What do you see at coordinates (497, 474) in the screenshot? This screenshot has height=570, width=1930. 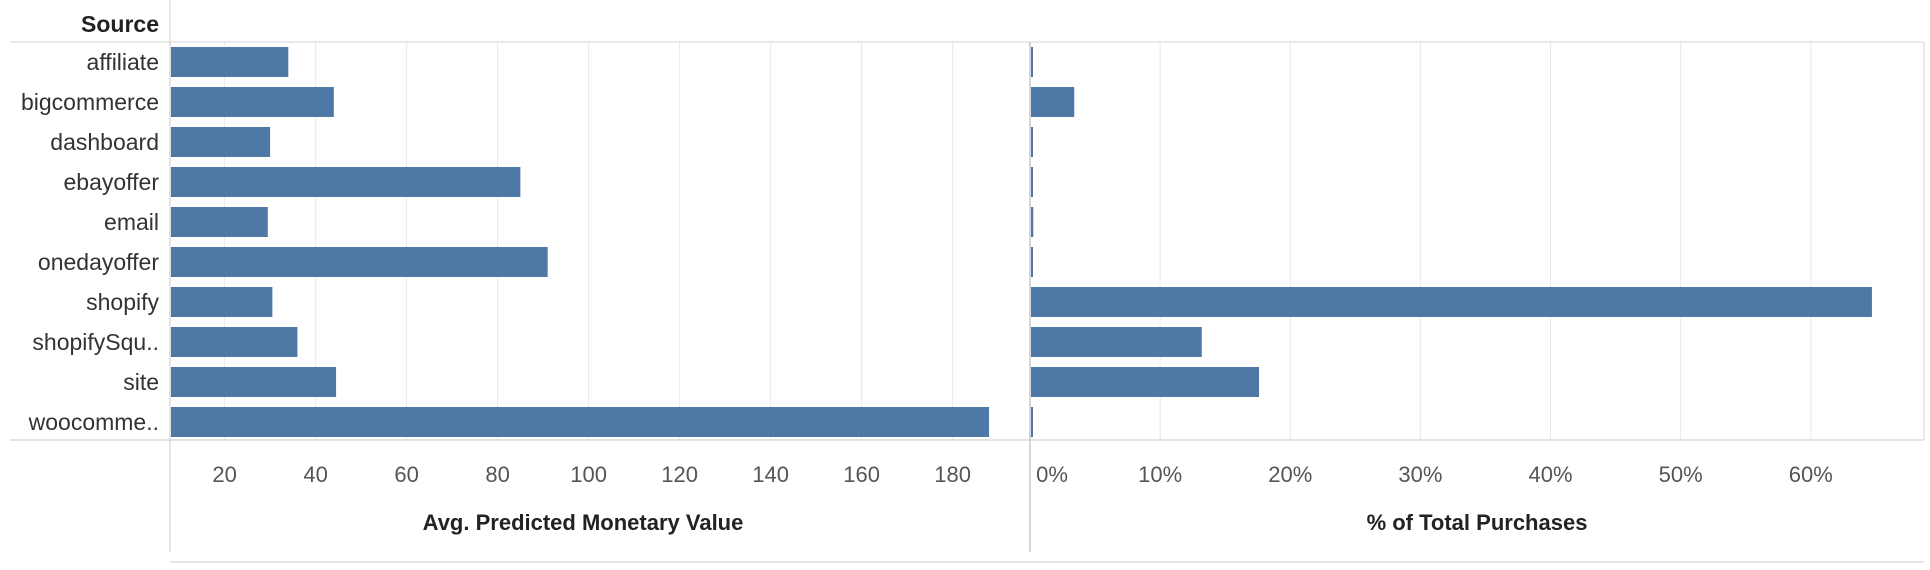 I see `tick-label: 80` at bounding box center [497, 474].